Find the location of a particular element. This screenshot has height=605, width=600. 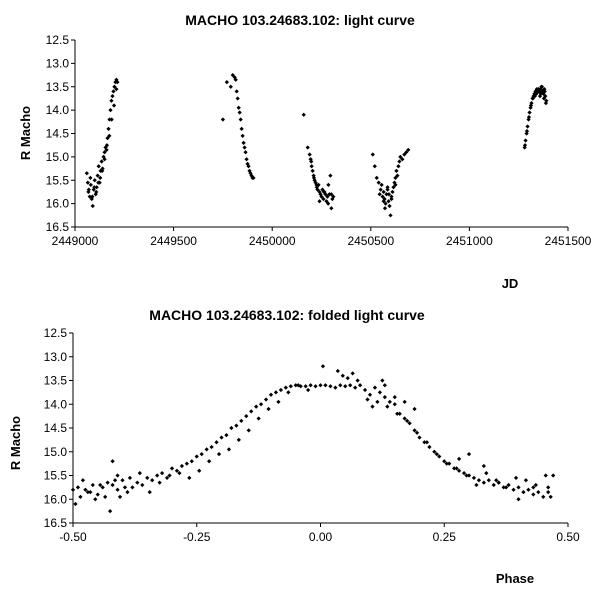

x-ticks: -0.50 -0.25 0.00 0.25 0.50 is located at coordinates (319, 533).